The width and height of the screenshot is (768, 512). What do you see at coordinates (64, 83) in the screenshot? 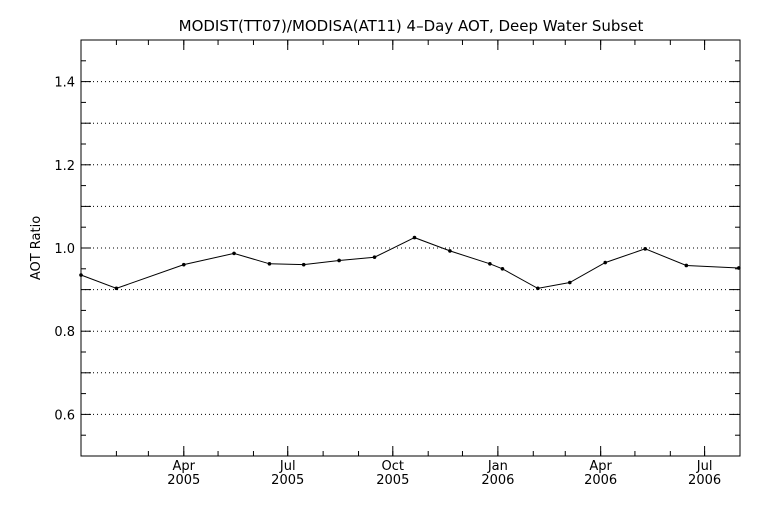
I see `y-tick-label: 1.4` at bounding box center [64, 83].